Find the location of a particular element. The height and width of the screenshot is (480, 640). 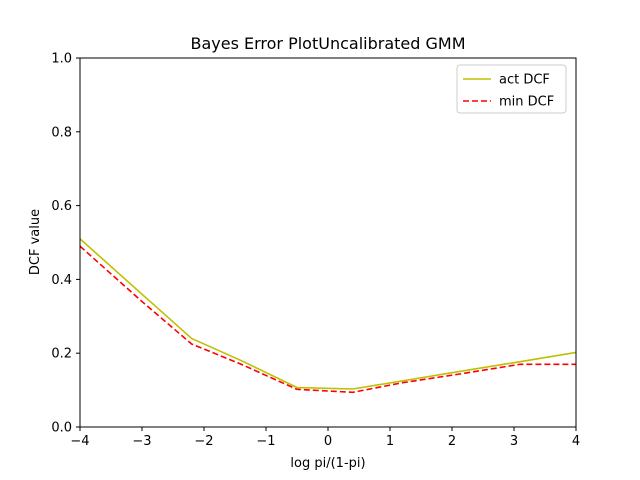

y-axis-label: DCF value is located at coordinates (35, 242).